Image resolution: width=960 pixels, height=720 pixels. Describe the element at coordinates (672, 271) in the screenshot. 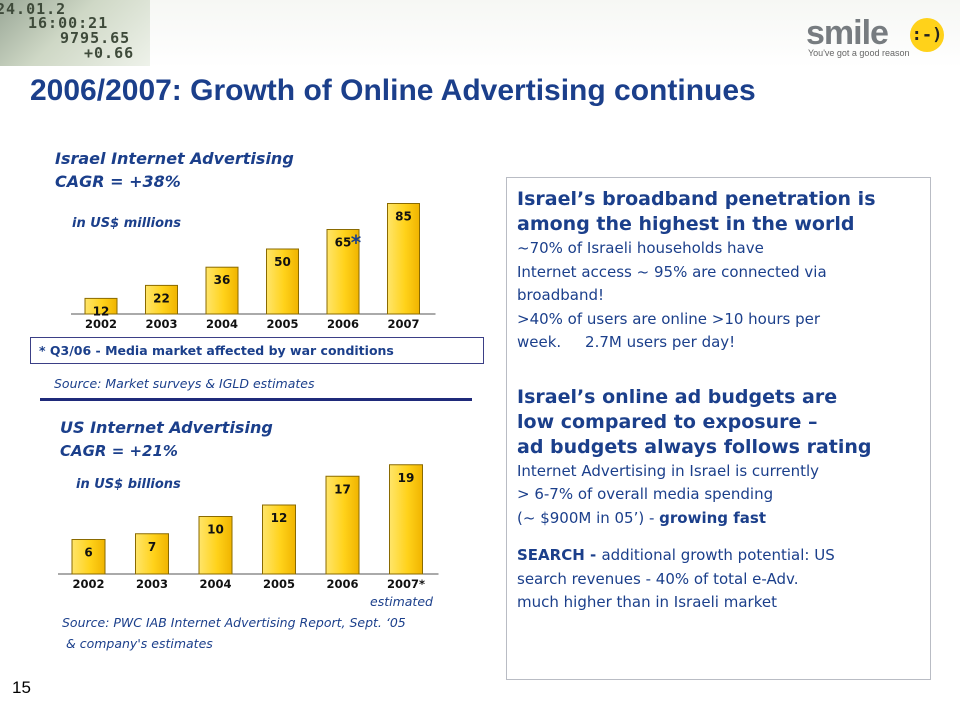

I see `broadband-text-line: Internet access ~ 95% are connected via` at that location.